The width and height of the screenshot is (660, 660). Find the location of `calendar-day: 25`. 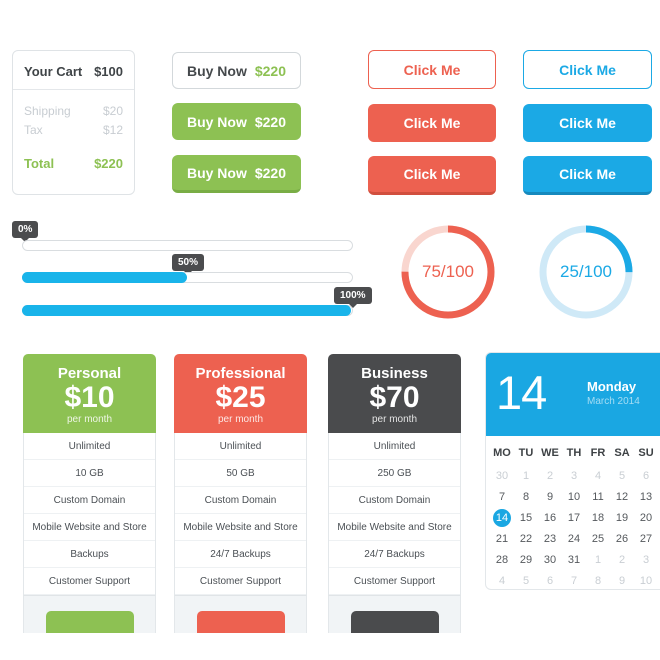

calendar-day: 25 is located at coordinates (598, 538).